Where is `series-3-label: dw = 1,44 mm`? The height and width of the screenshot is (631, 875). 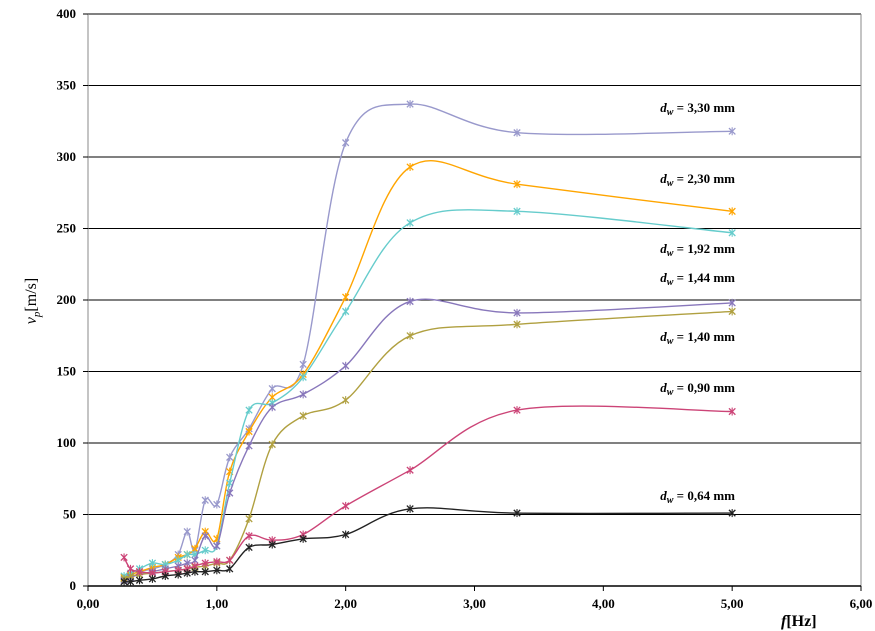
series-3-label: dw = 1,44 mm is located at coordinates (697, 279).